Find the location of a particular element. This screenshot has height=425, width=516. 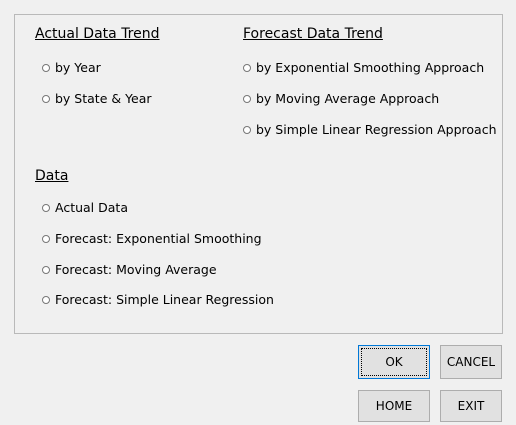

radio-option: Forecast: Exponential Smoothing is located at coordinates (152, 238).